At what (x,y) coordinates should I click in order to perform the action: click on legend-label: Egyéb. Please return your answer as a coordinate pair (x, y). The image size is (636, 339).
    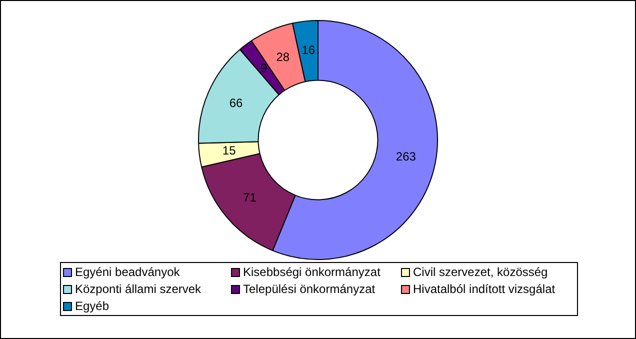
    Looking at the image, I should click on (92, 306).